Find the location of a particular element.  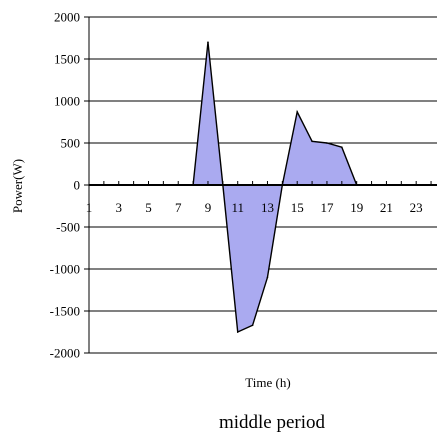

y-tick-label: 0 is located at coordinates (77, 185).